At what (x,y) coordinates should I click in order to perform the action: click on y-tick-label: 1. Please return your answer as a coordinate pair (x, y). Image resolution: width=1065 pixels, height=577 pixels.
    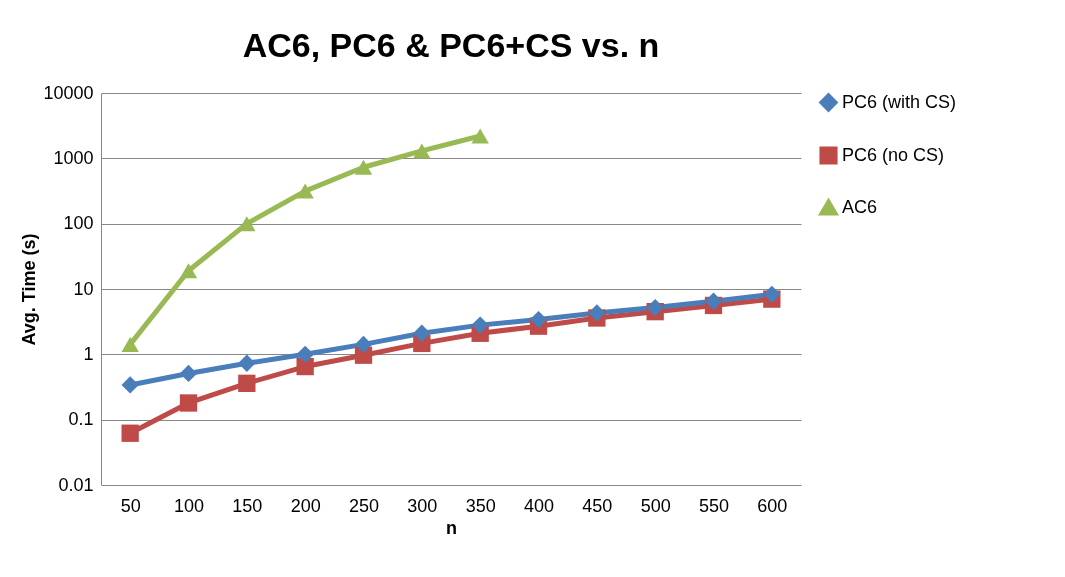
    Looking at the image, I should click on (88, 353).